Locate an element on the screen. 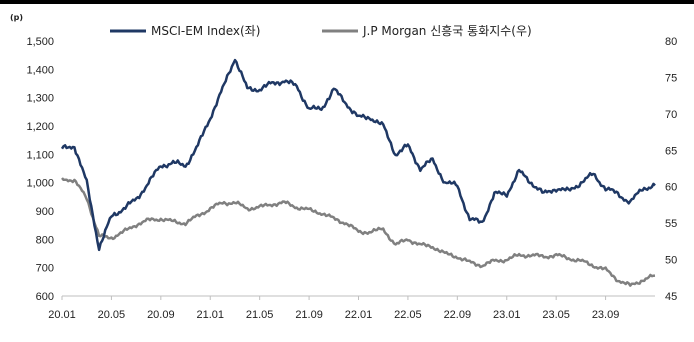 This screenshot has height=342, width=694. top-rule is located at coordinates (347, 2).